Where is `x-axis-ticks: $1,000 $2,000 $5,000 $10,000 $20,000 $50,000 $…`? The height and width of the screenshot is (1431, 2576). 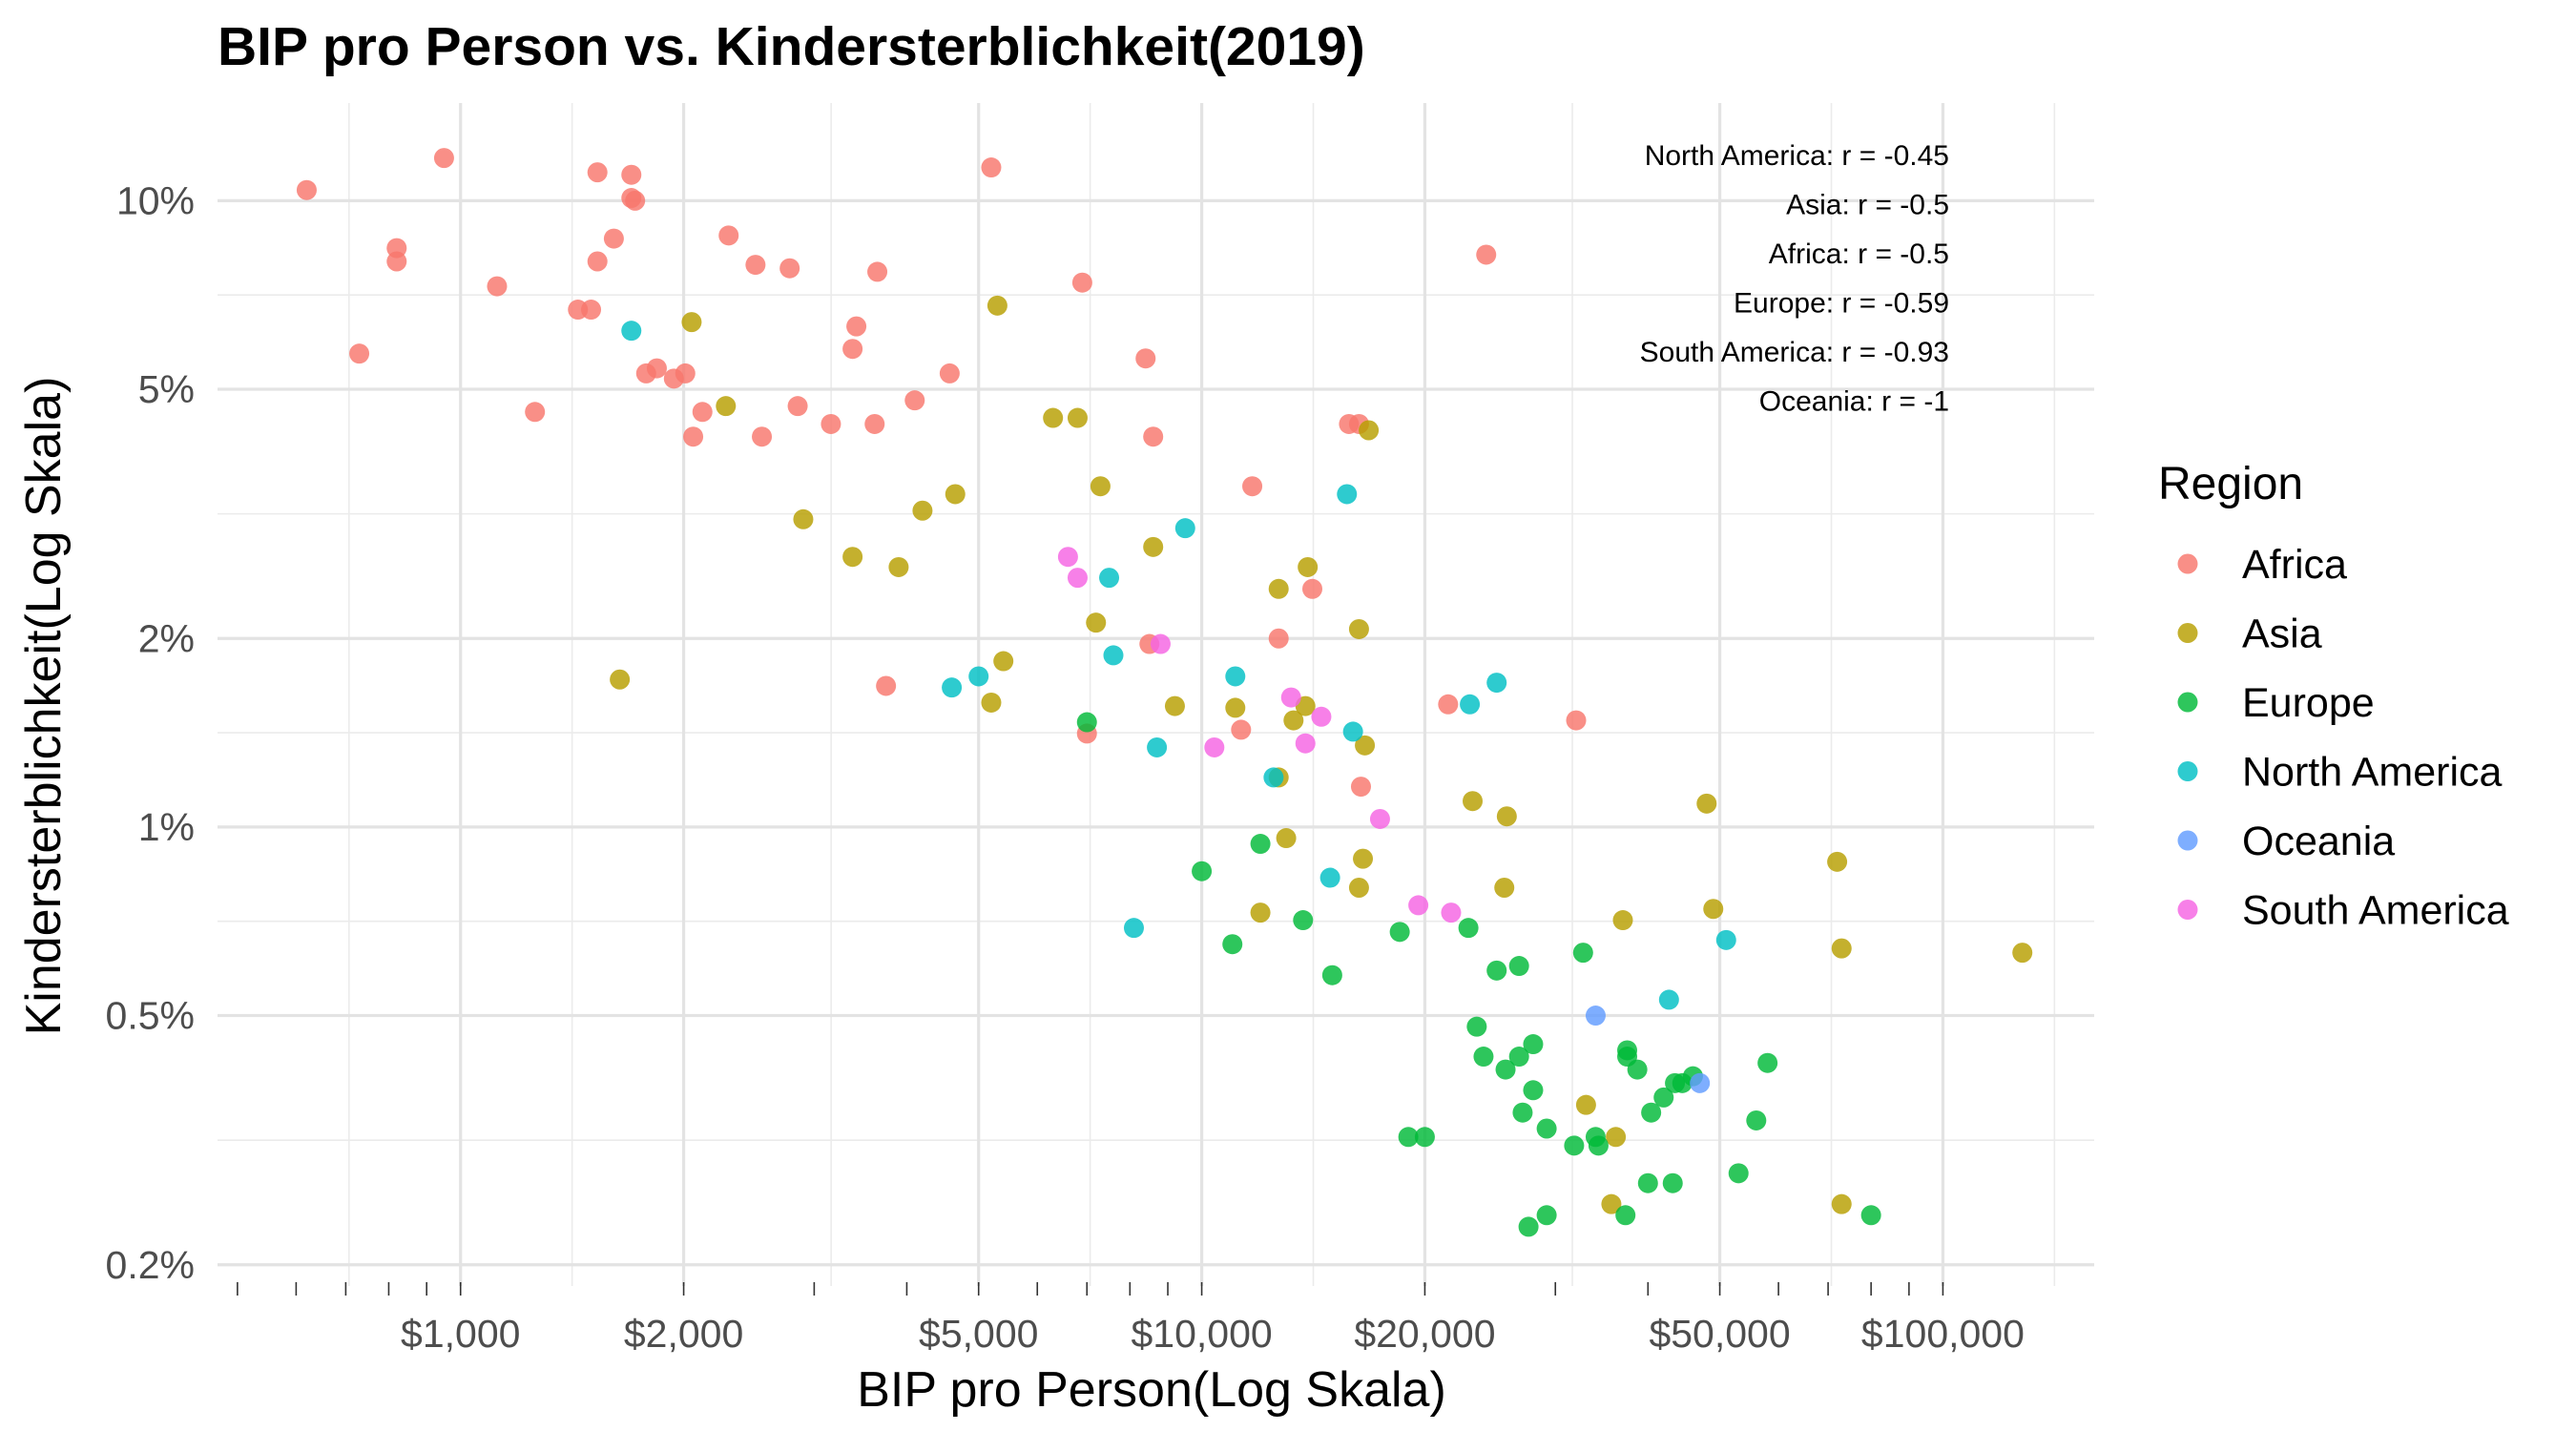 x-axis-ticks: $1,000 $2,000 $5,000 $10,000 $20,000 $50,000 $… is located at coordinates (1213, 1334).